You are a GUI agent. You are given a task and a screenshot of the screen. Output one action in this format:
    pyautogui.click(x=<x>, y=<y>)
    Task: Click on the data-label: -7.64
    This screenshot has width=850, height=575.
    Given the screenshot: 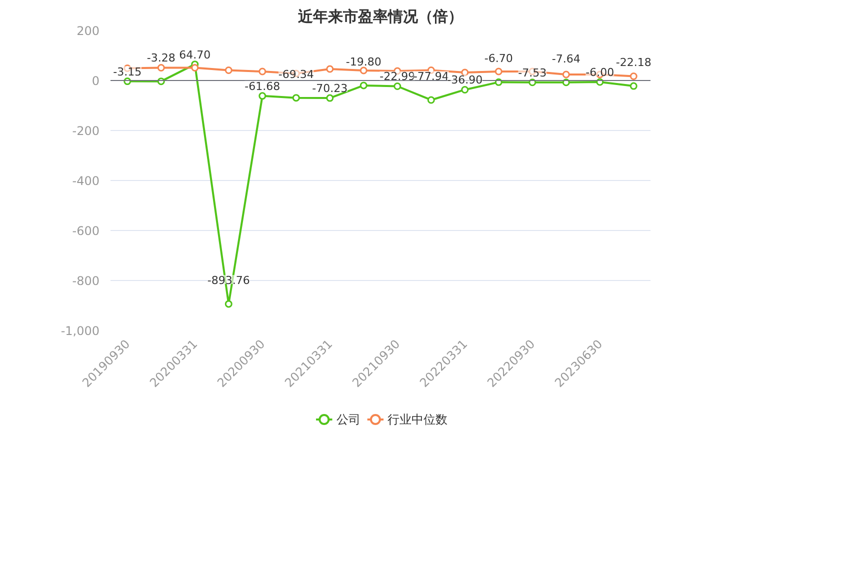 What is the action you would take?
    pyautogui.click(x=566, y=59)
    